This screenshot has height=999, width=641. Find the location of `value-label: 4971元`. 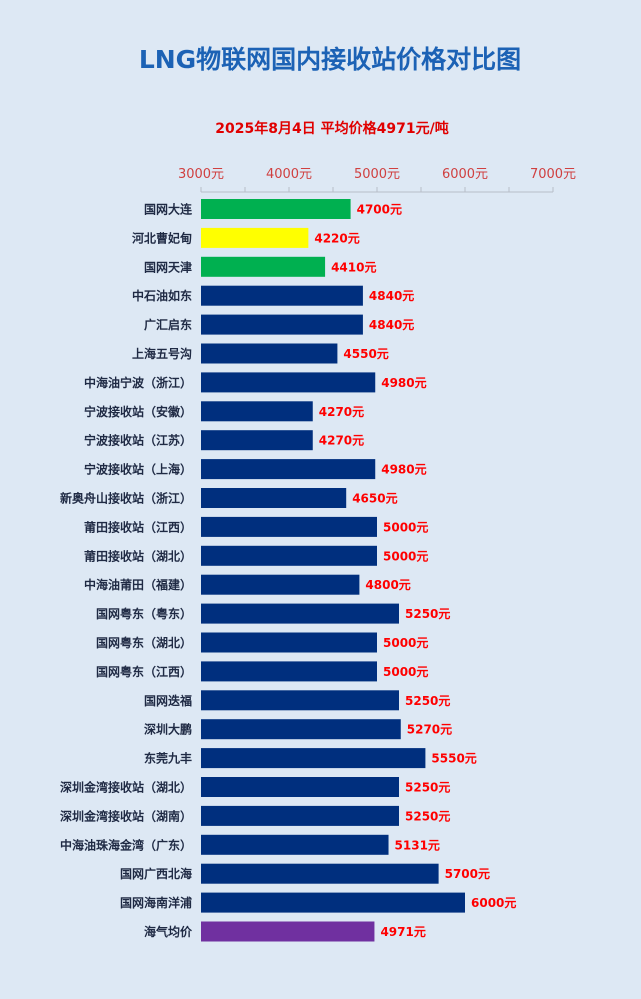

value-label: 4971元 is located at coordinates (402, 932).